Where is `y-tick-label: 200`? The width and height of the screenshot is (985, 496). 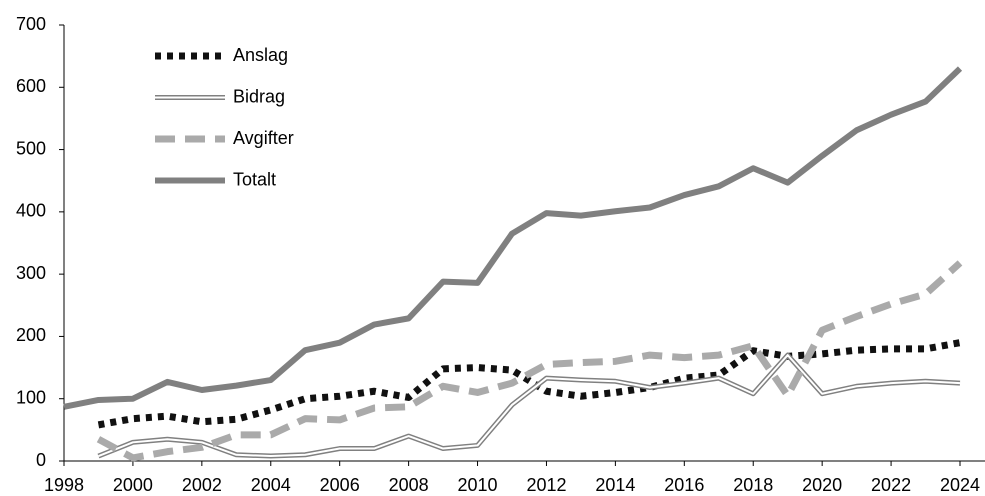
y-tick-label: 200 is located at coordinates (31, 335).